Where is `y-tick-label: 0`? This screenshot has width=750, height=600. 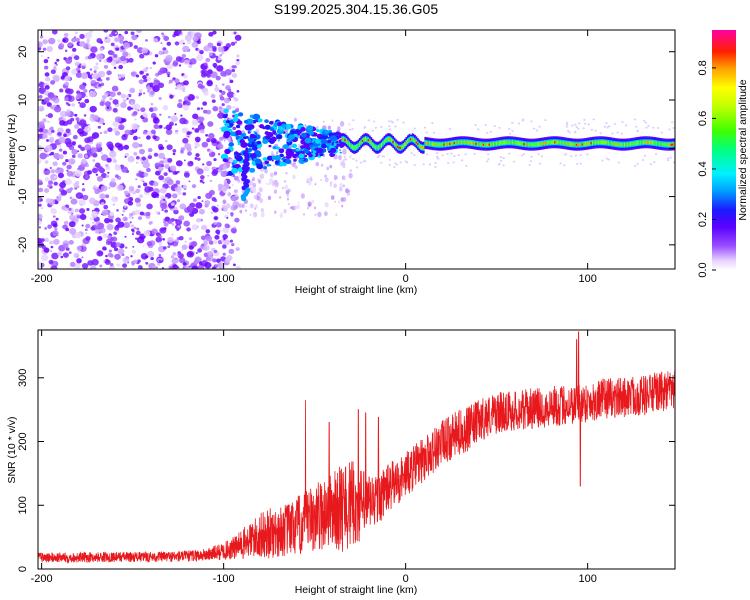 y-tick-label: 0 is located at coordinates (23, 148).